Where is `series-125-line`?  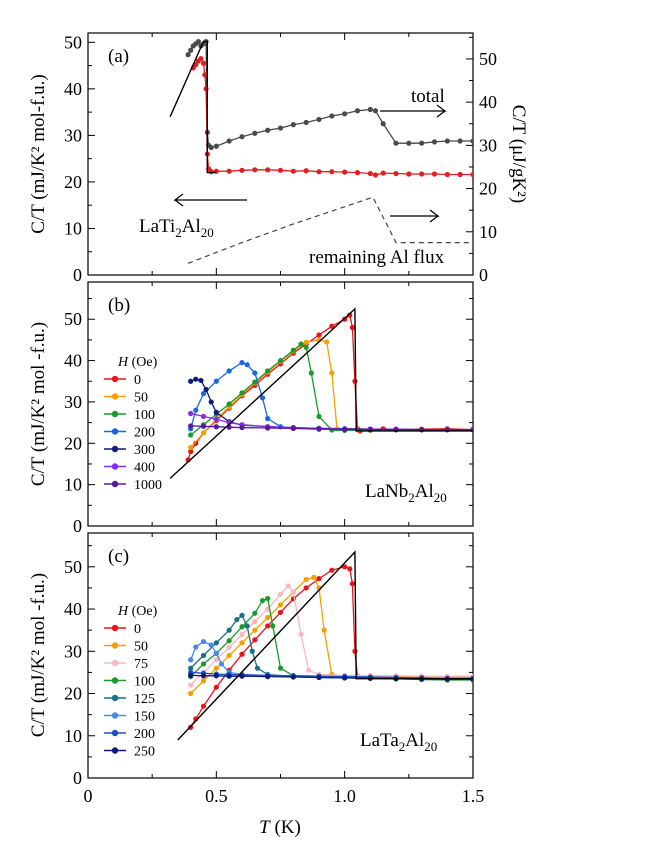
series-125-line is located at coordinates (331, 647).